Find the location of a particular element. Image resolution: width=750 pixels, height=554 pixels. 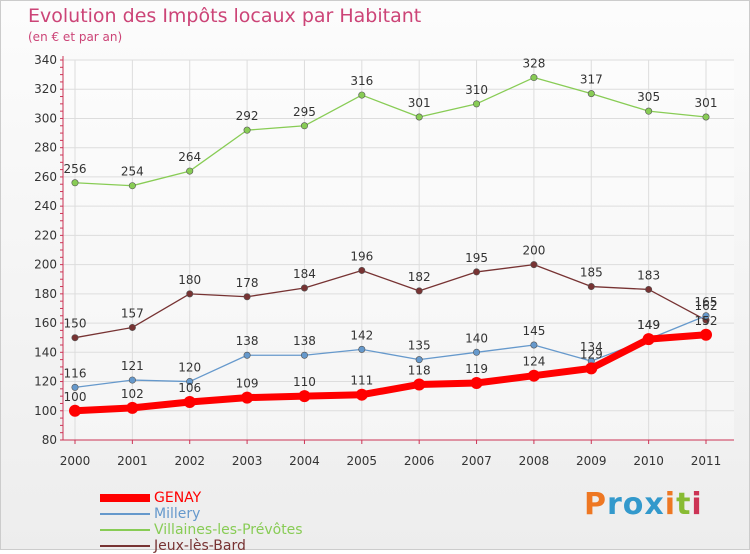

legend-label: Millery is located at coordinates (177, 514).